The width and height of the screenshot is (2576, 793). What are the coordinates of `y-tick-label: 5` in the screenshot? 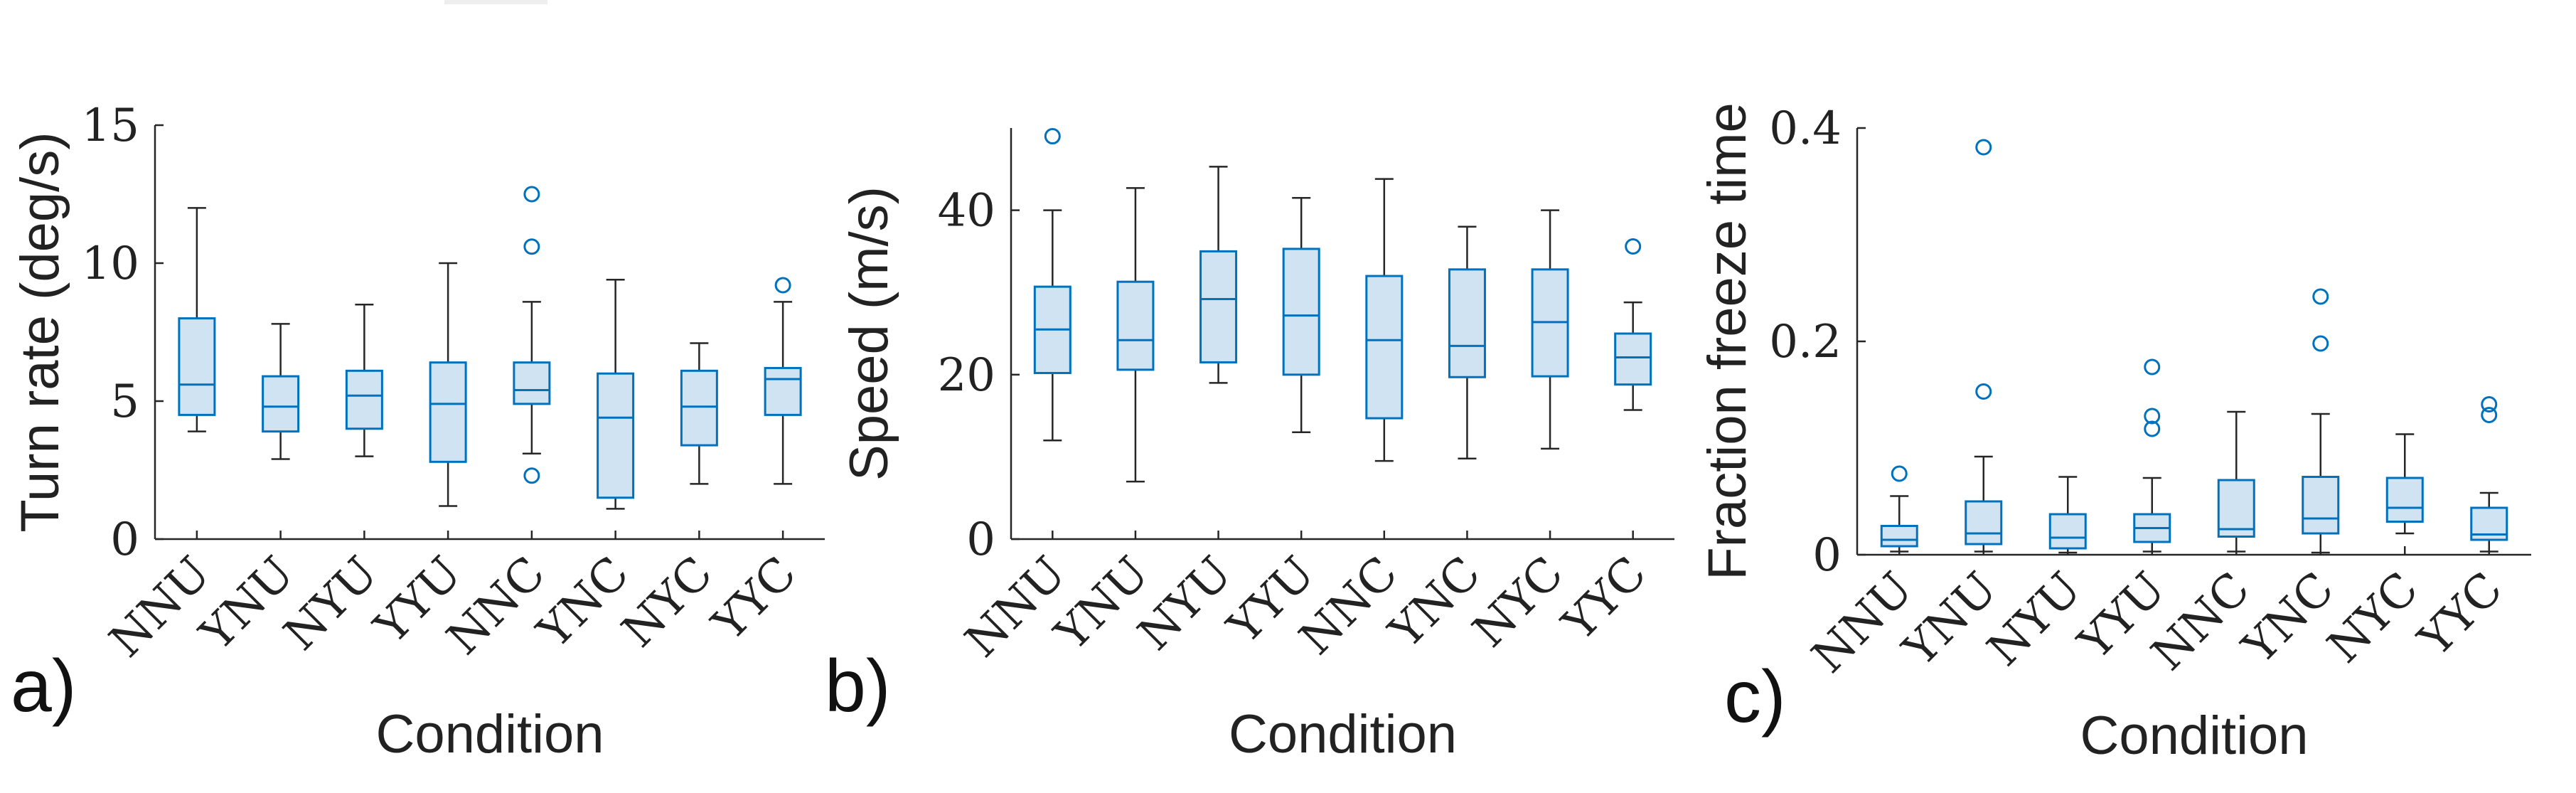 It's located at (124, 402).